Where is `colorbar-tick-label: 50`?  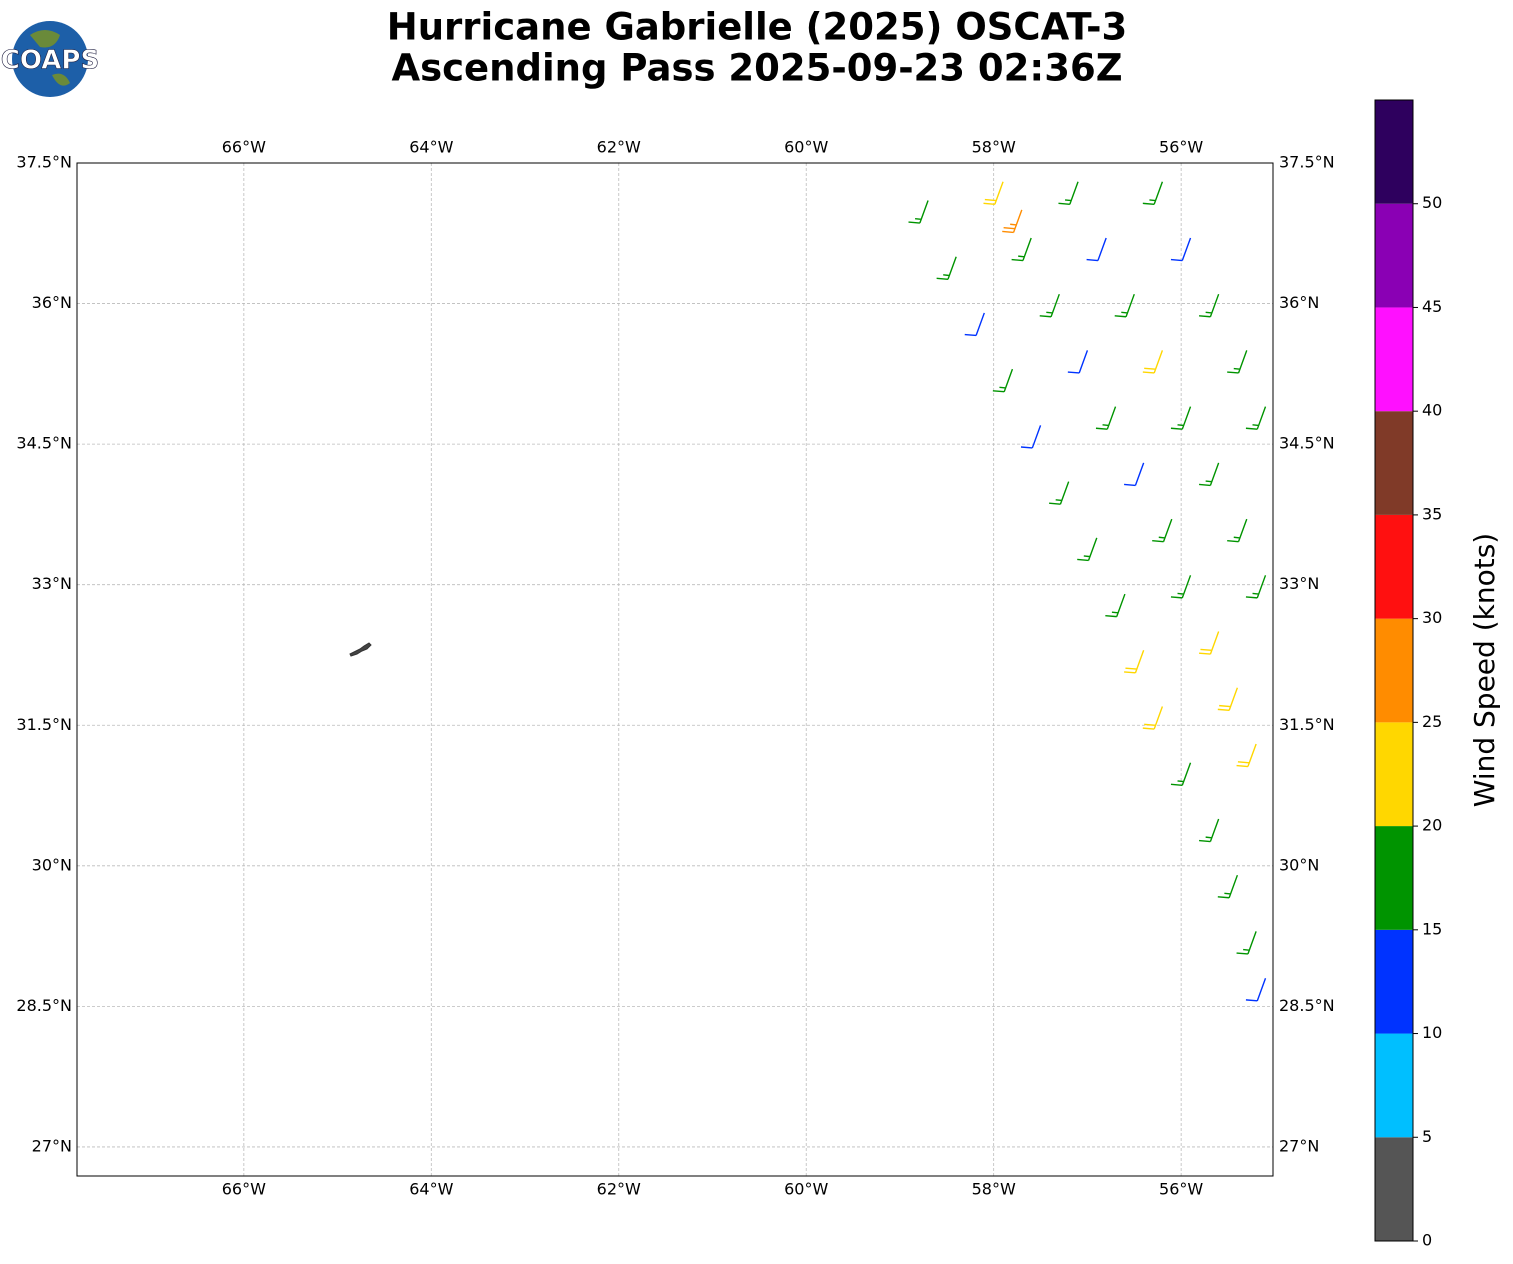
colorbar-tick-label: 50 is located at coordinates (1432, 202).